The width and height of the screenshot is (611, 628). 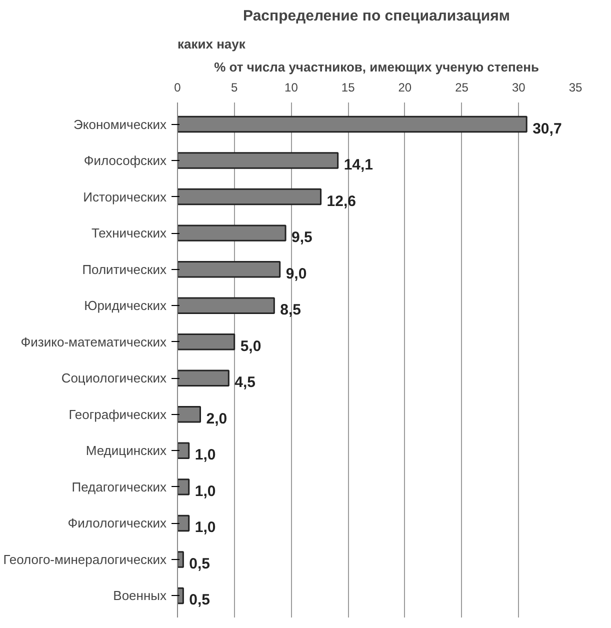 What do you see at coordinates (120, 124) in the screenshot?
I see `y-tick-label: Экономических` at bounding box center [120, 124].